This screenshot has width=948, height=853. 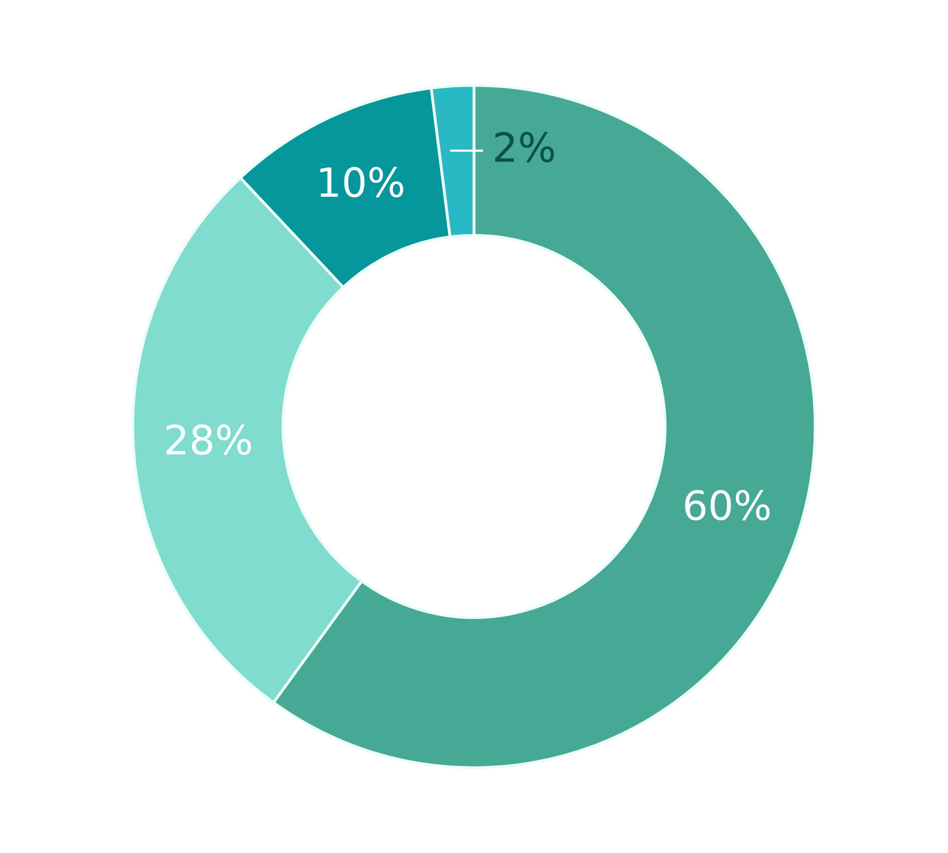 What do you see at coordinates (362, 182) in the screenshot?
I see `data-label: 10%` at bounding box center [362, 182].